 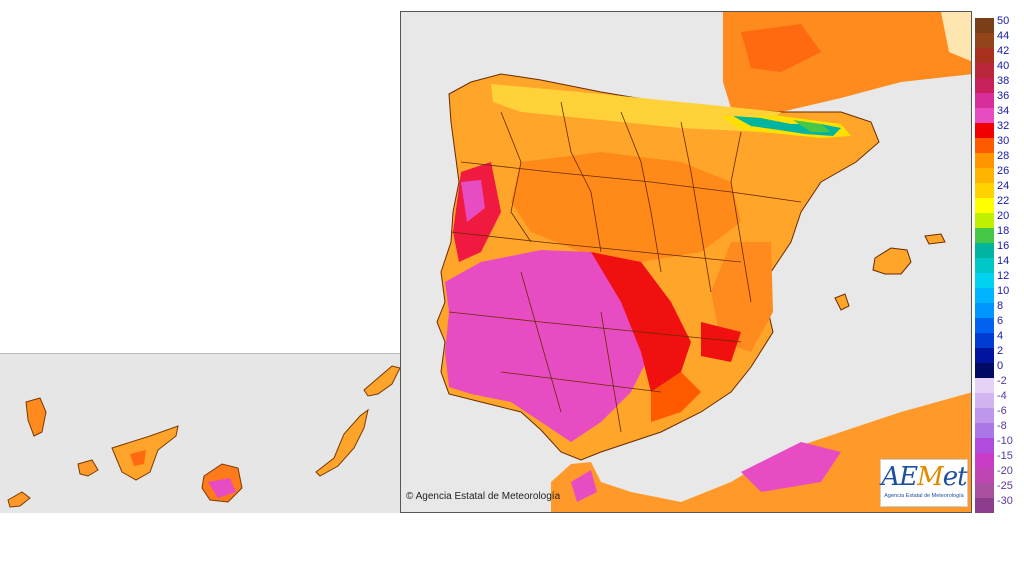 What do you see at coordinates (88, 468) in the screenshot?
I see `island-la-gomera` at bounding box center [88, 468].